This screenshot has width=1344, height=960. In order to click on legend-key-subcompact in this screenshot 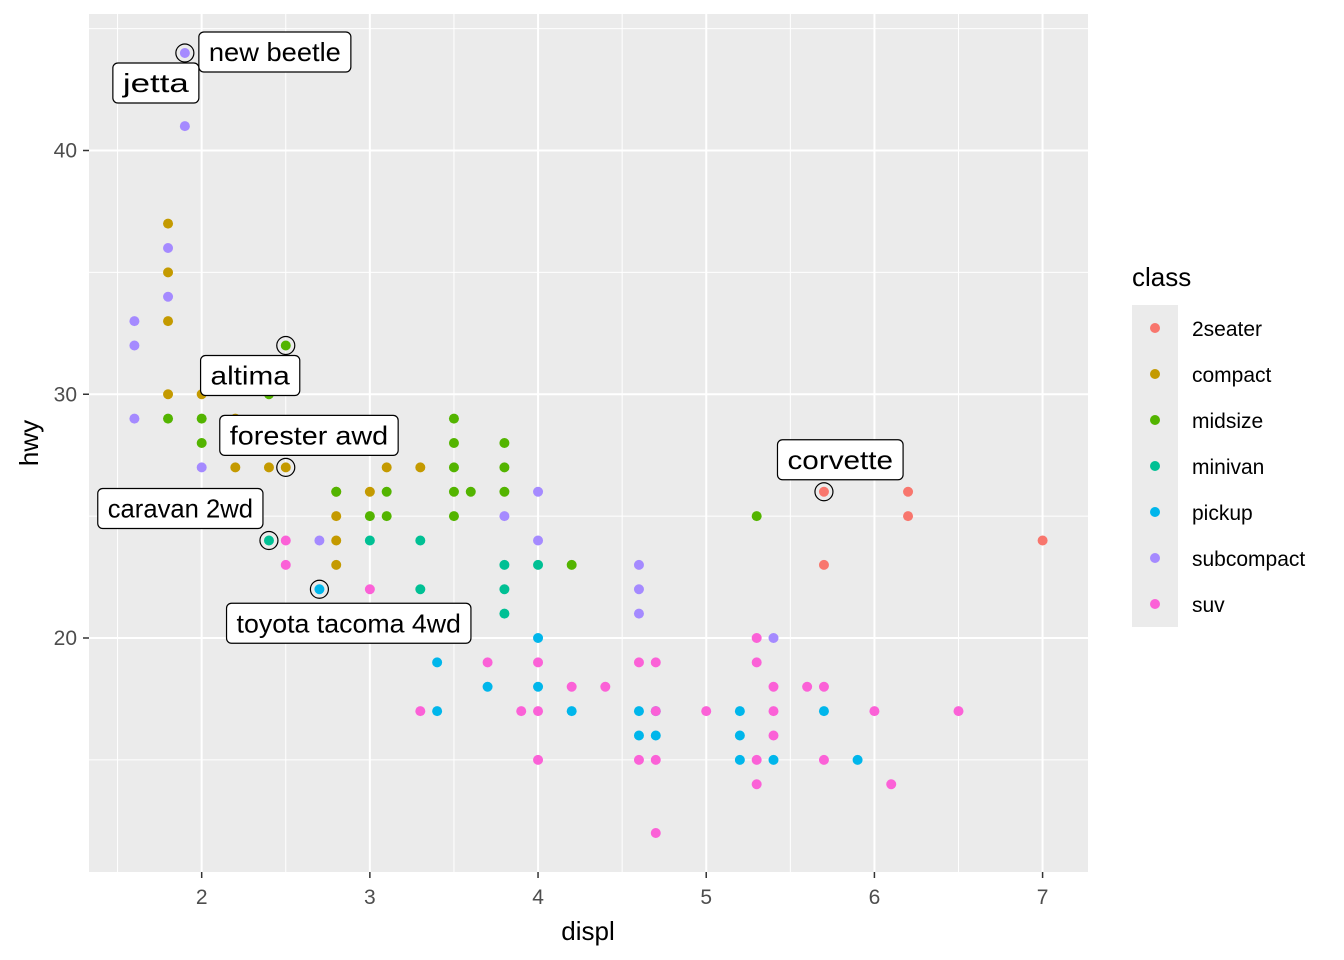, I will do `click(1155, 558)`.